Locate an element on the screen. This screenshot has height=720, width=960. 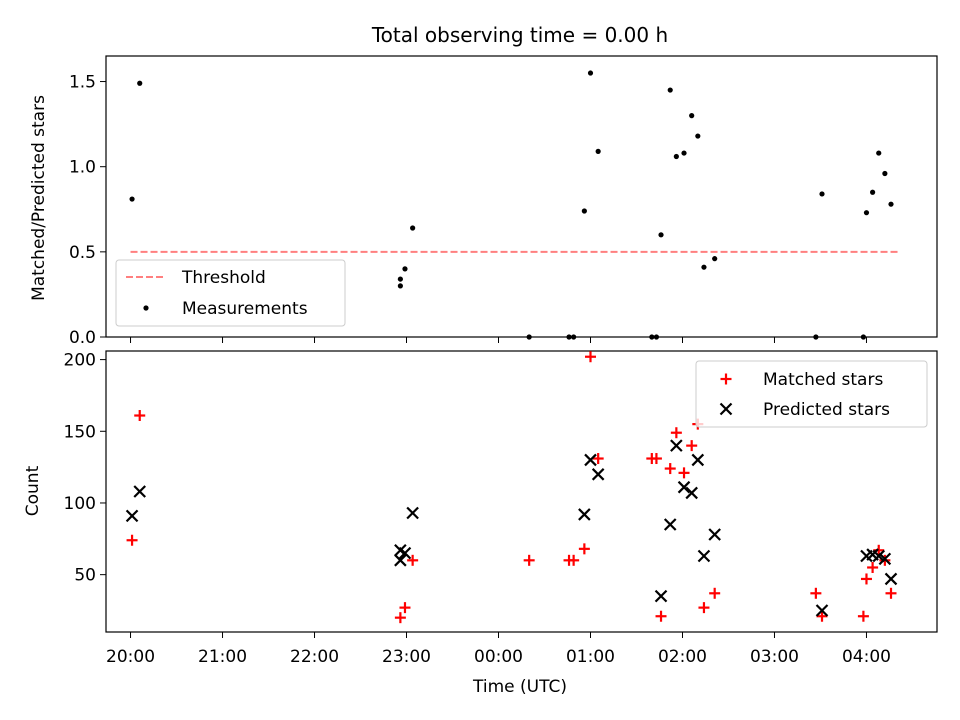
top-chart-title: Total observing time = 0.00 h is located at coordinates (519, 35).